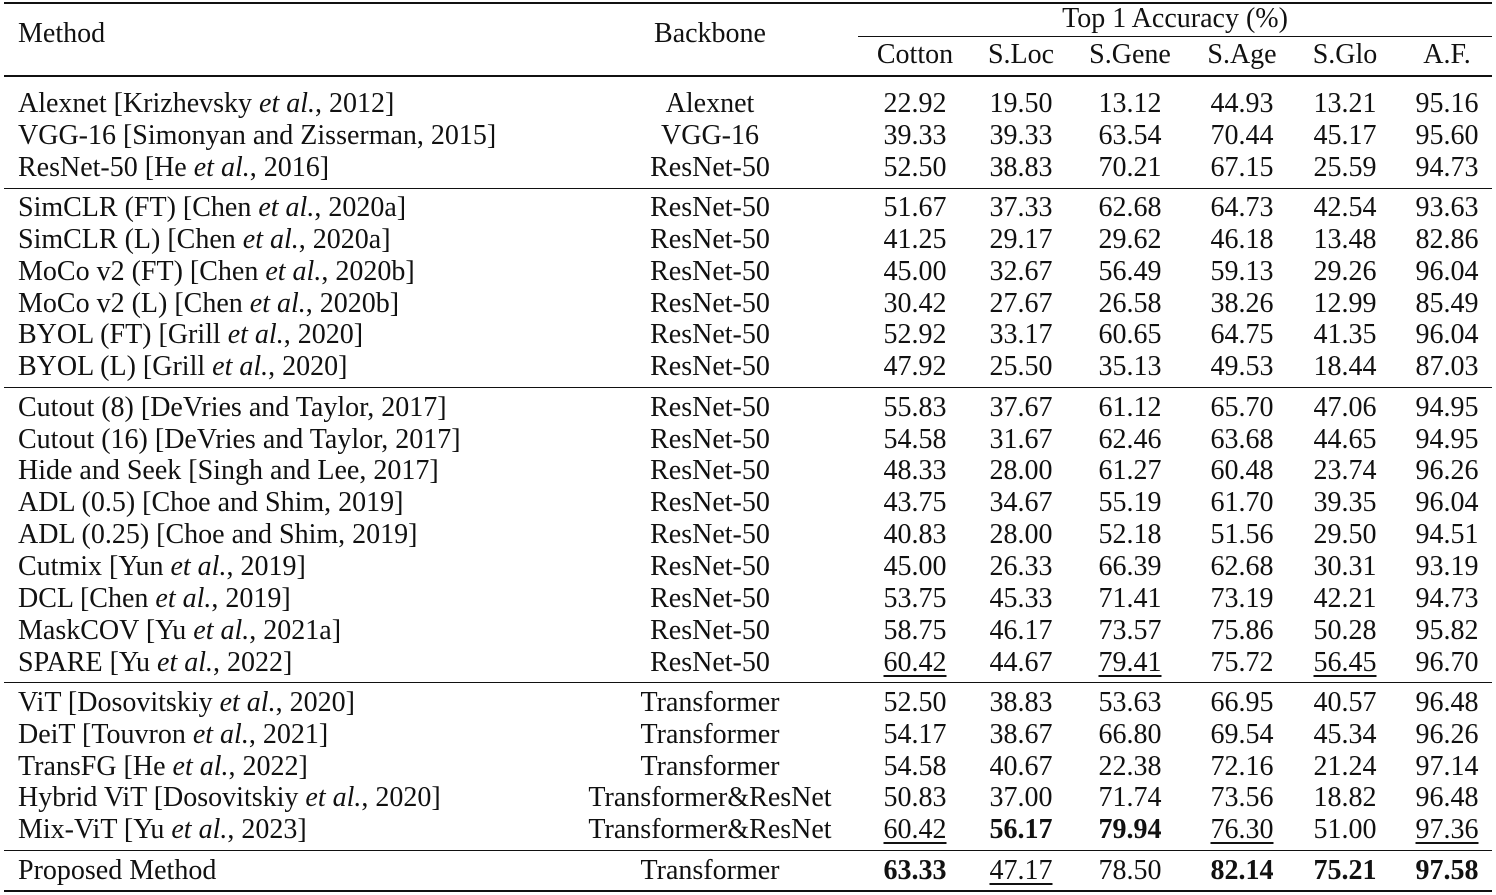 This screenshot has height=895, width=1496. I want to click on method: Alexnet [Krizhevsky et al., 2012], so click(206, 104).